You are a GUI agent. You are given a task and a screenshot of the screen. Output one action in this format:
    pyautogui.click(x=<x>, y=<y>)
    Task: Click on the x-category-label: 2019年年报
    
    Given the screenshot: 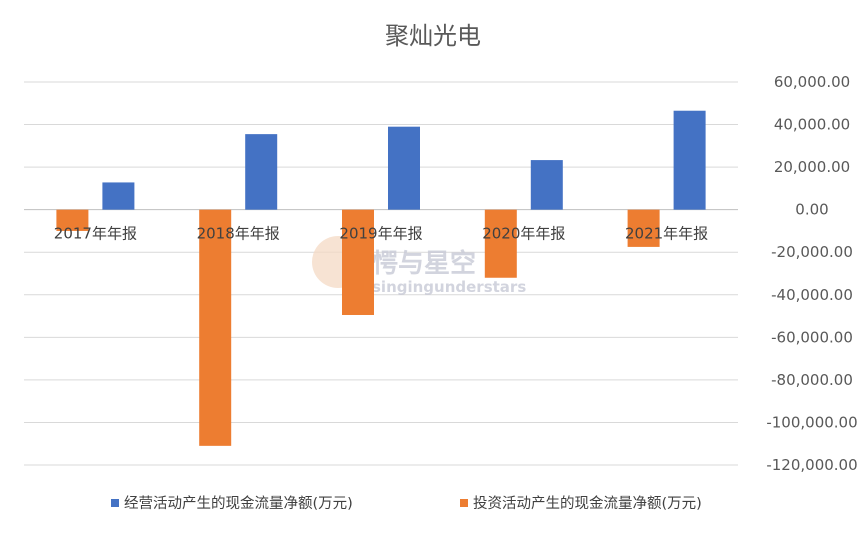 What is the action you would take?
    pyautogui.click(x=380, y=234)
    